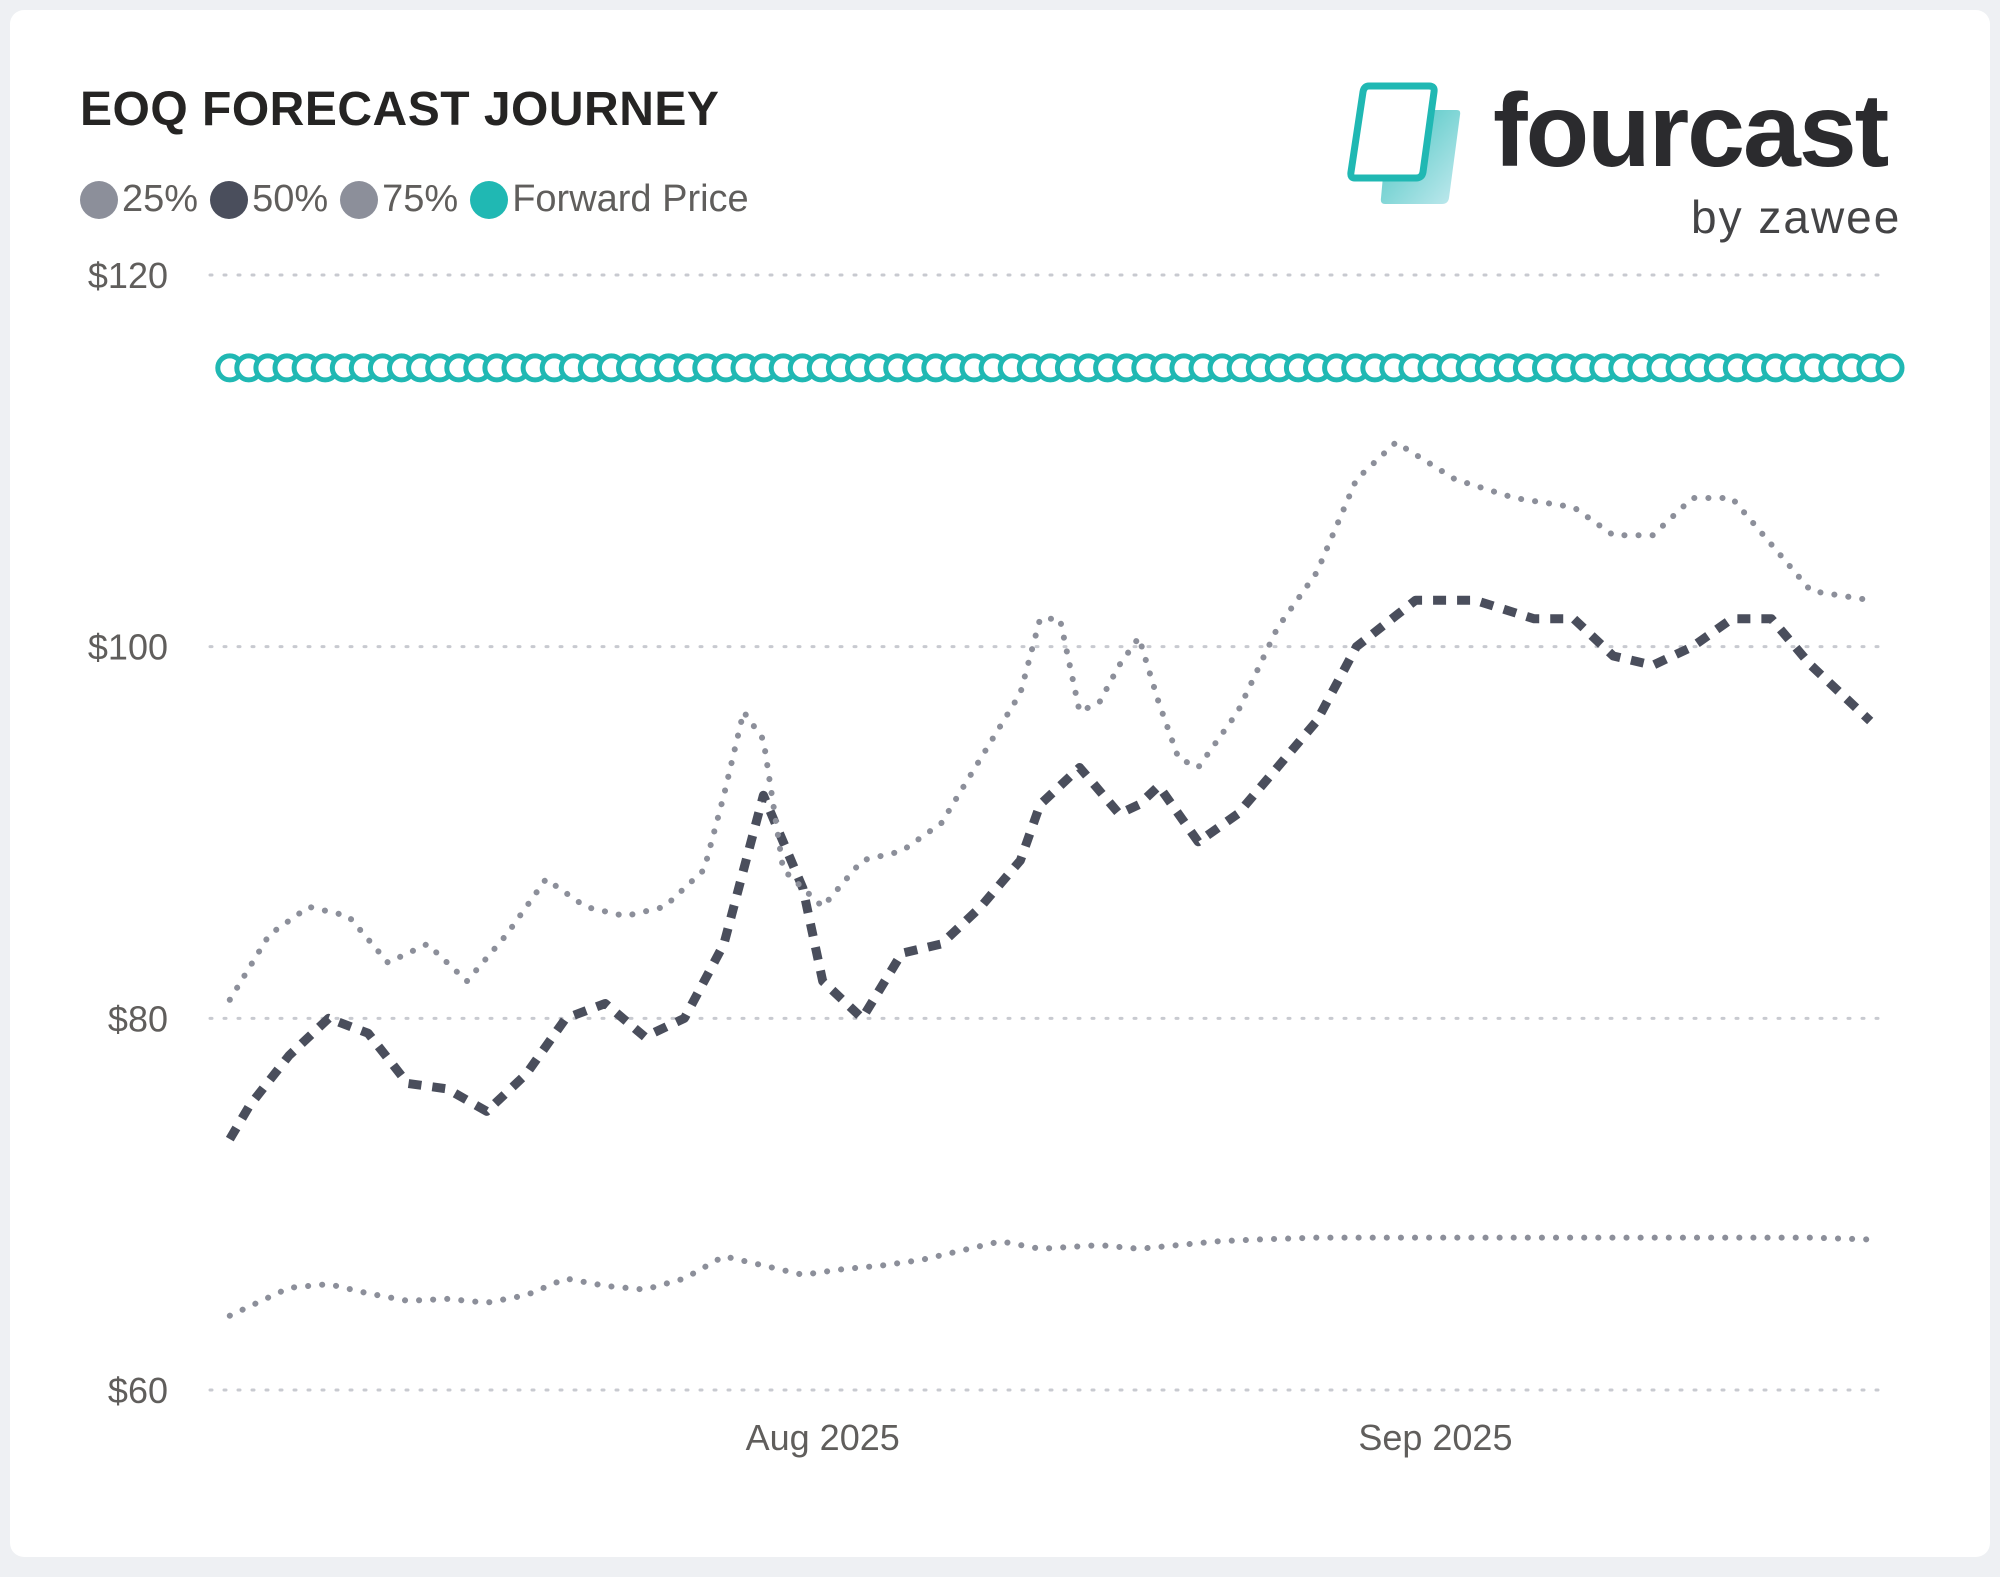  What do you see at coordinates (1890, 368) in the screenshot?
I see `forward-price-point` at bounding box center [1890, 368].